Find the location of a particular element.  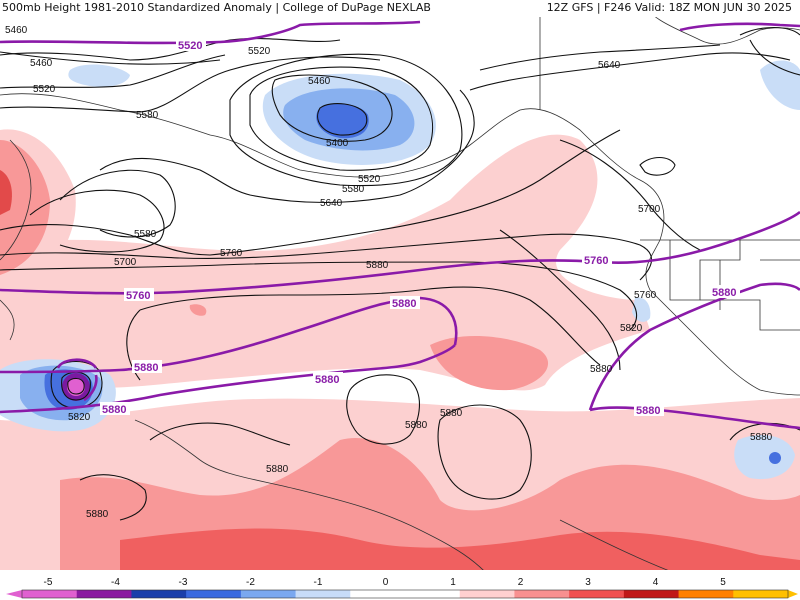

colorbar-tick-label: -3 is located at coordinates (183, 582).